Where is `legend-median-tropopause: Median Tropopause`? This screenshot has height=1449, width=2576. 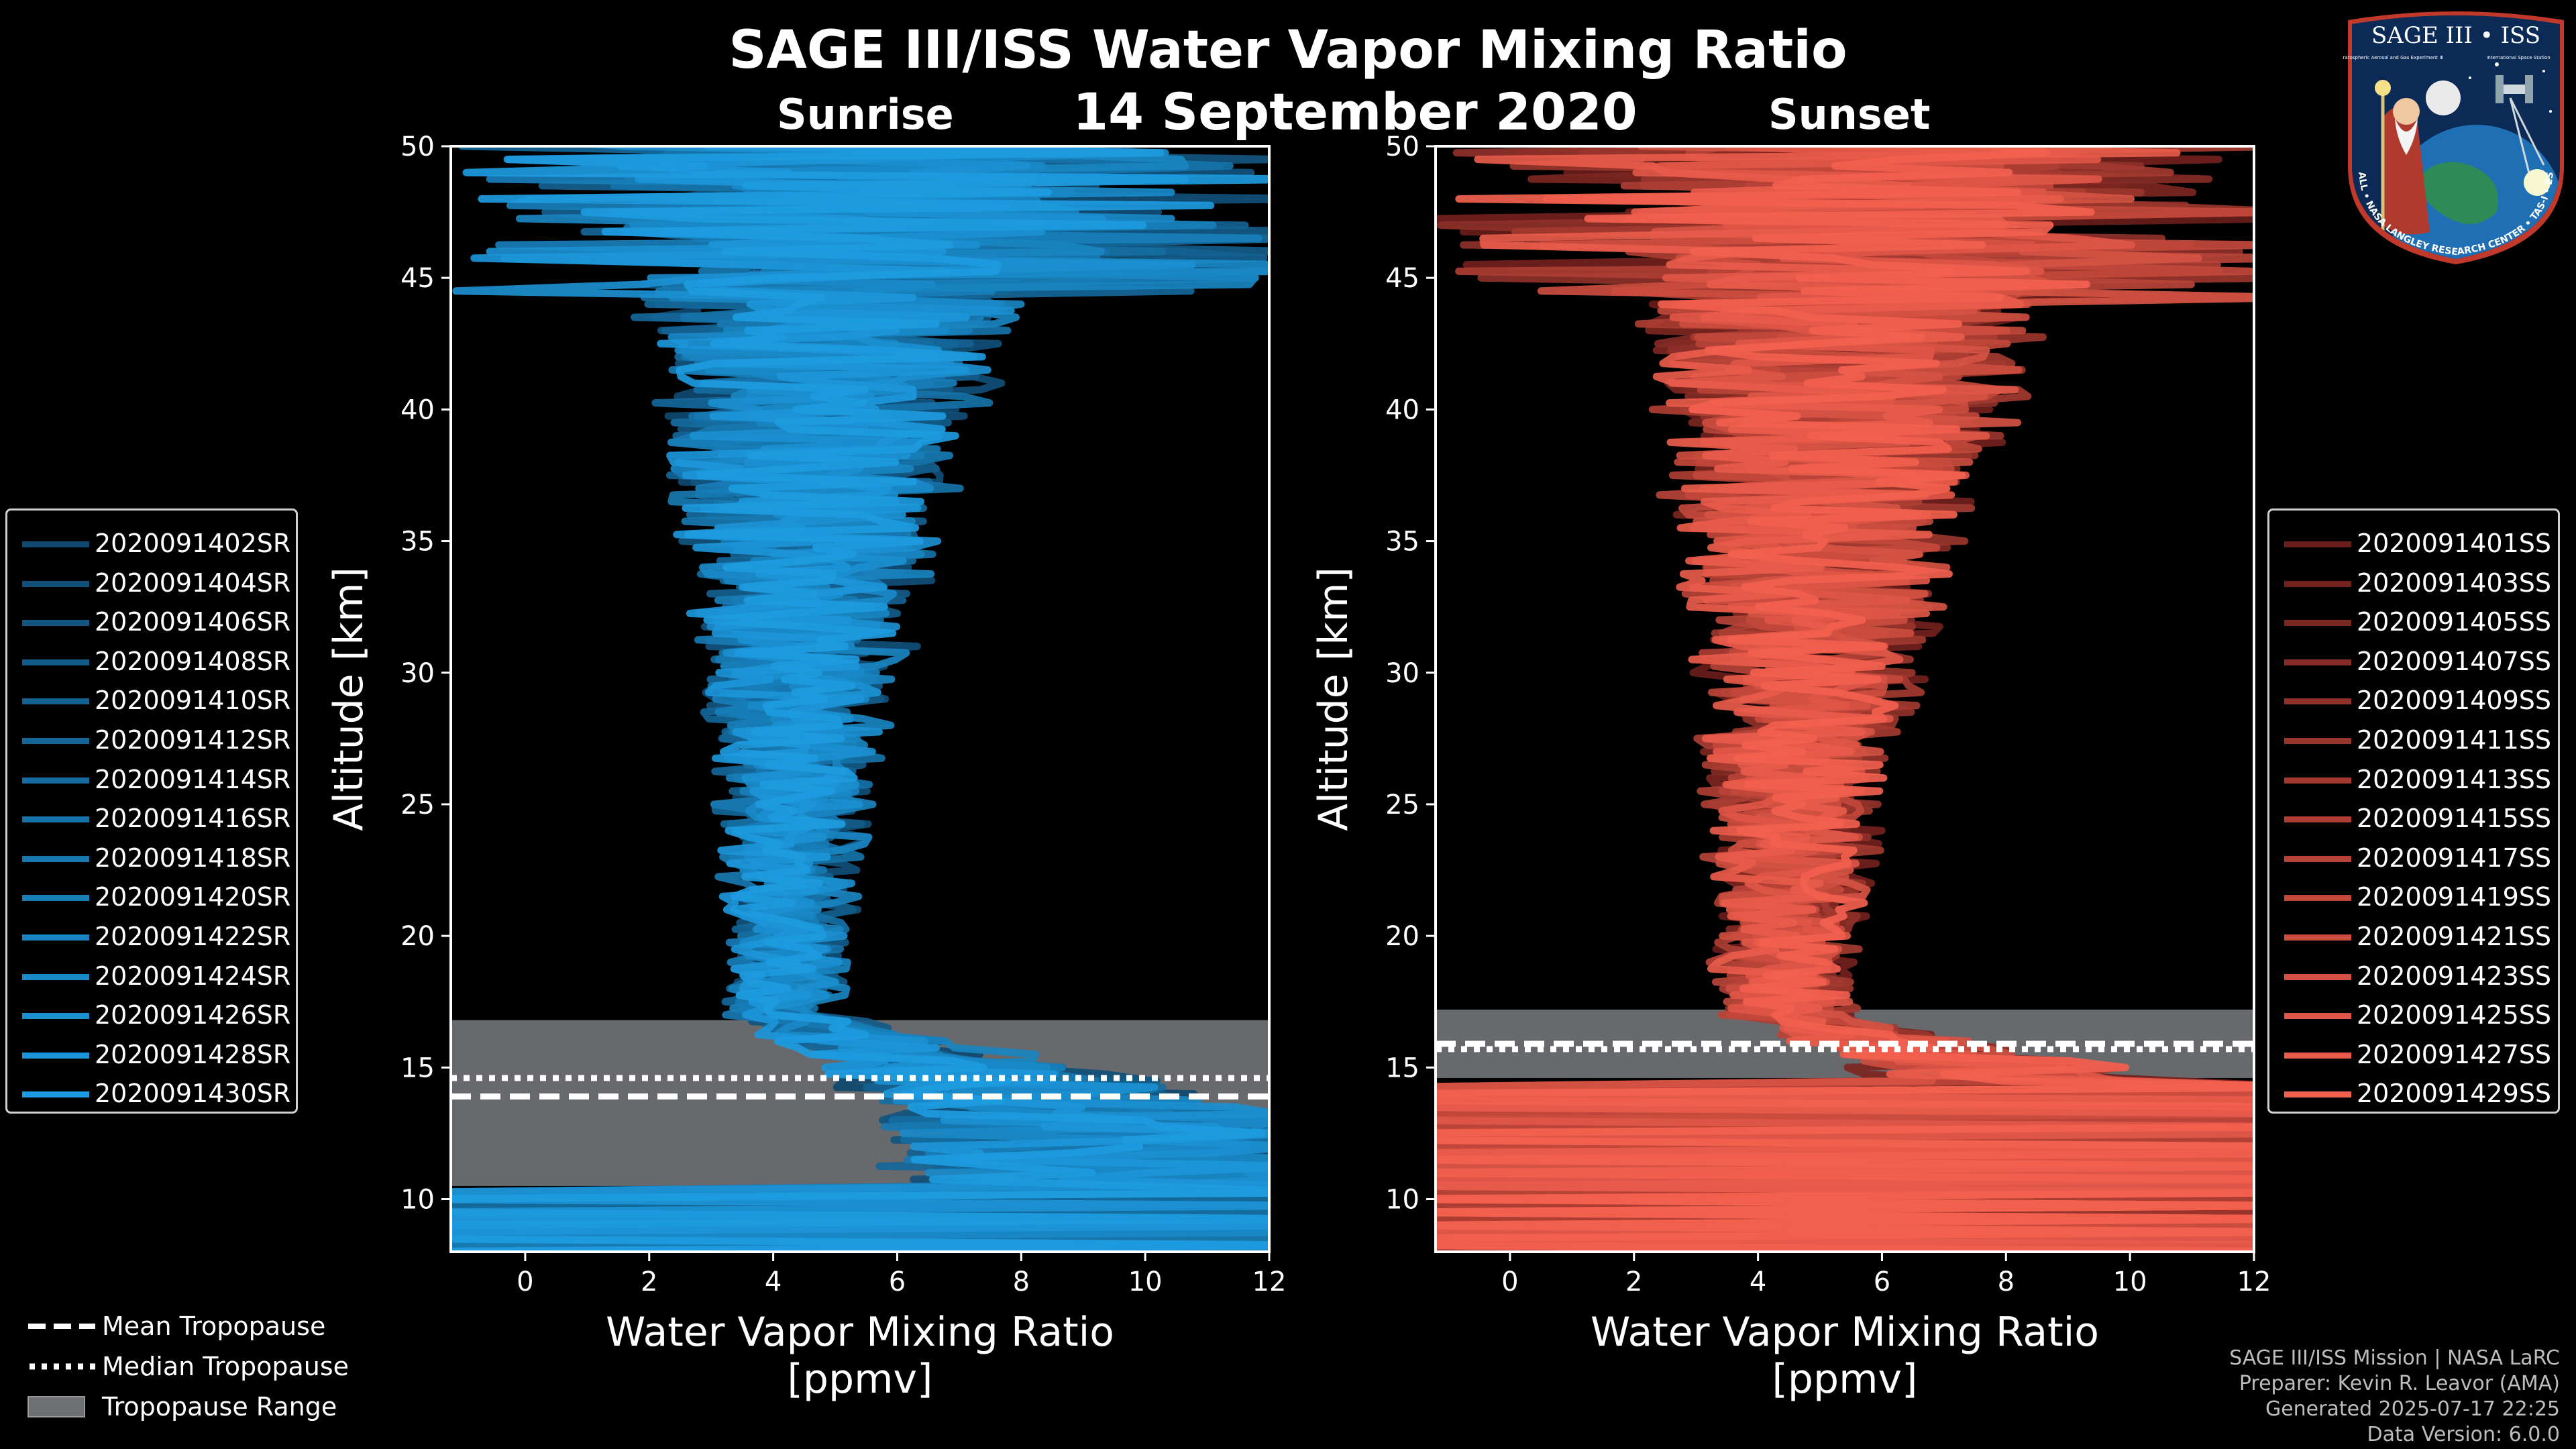
legend-median-tropopause: Median Tropopause is located at coordinates (208, 1366).